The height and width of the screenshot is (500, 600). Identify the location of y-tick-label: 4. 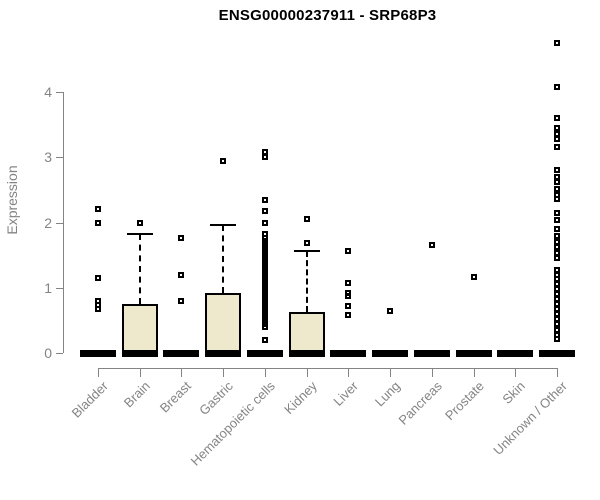
(48, 92).